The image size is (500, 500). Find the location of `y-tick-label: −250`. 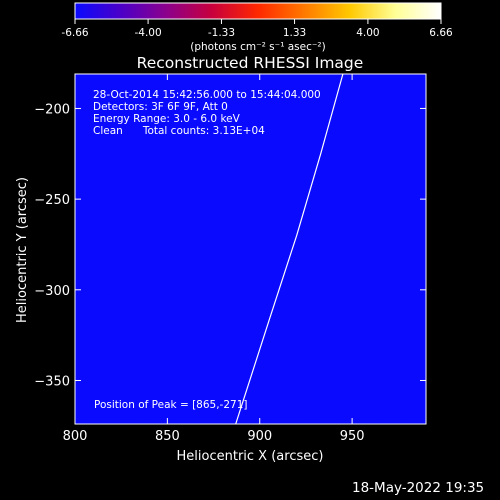

y-tick-label: −250 is located at coordinates (52, 200).